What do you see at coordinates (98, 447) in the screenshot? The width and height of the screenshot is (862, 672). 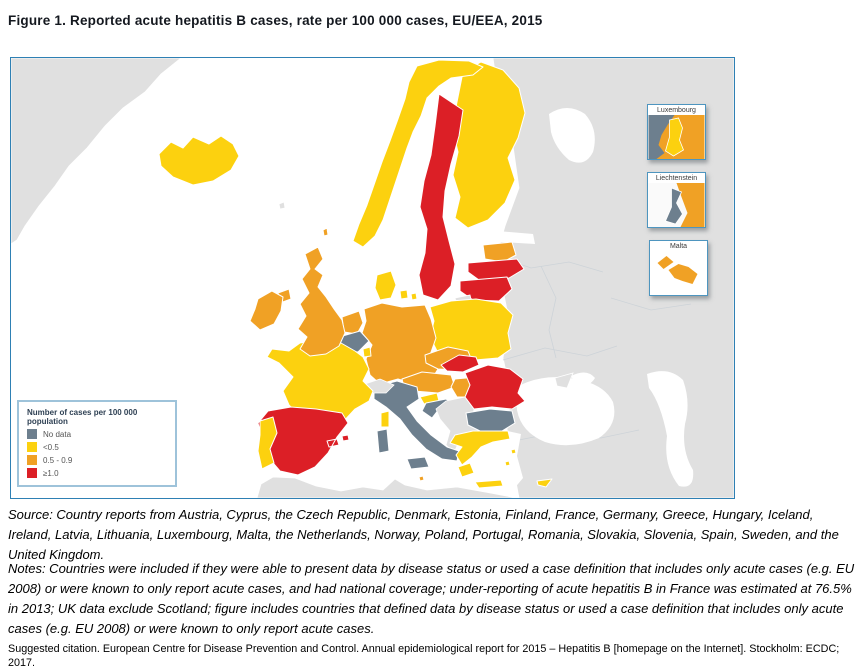 I see `legend-row-lt05: <0.5` at bounding box center [98, 447].